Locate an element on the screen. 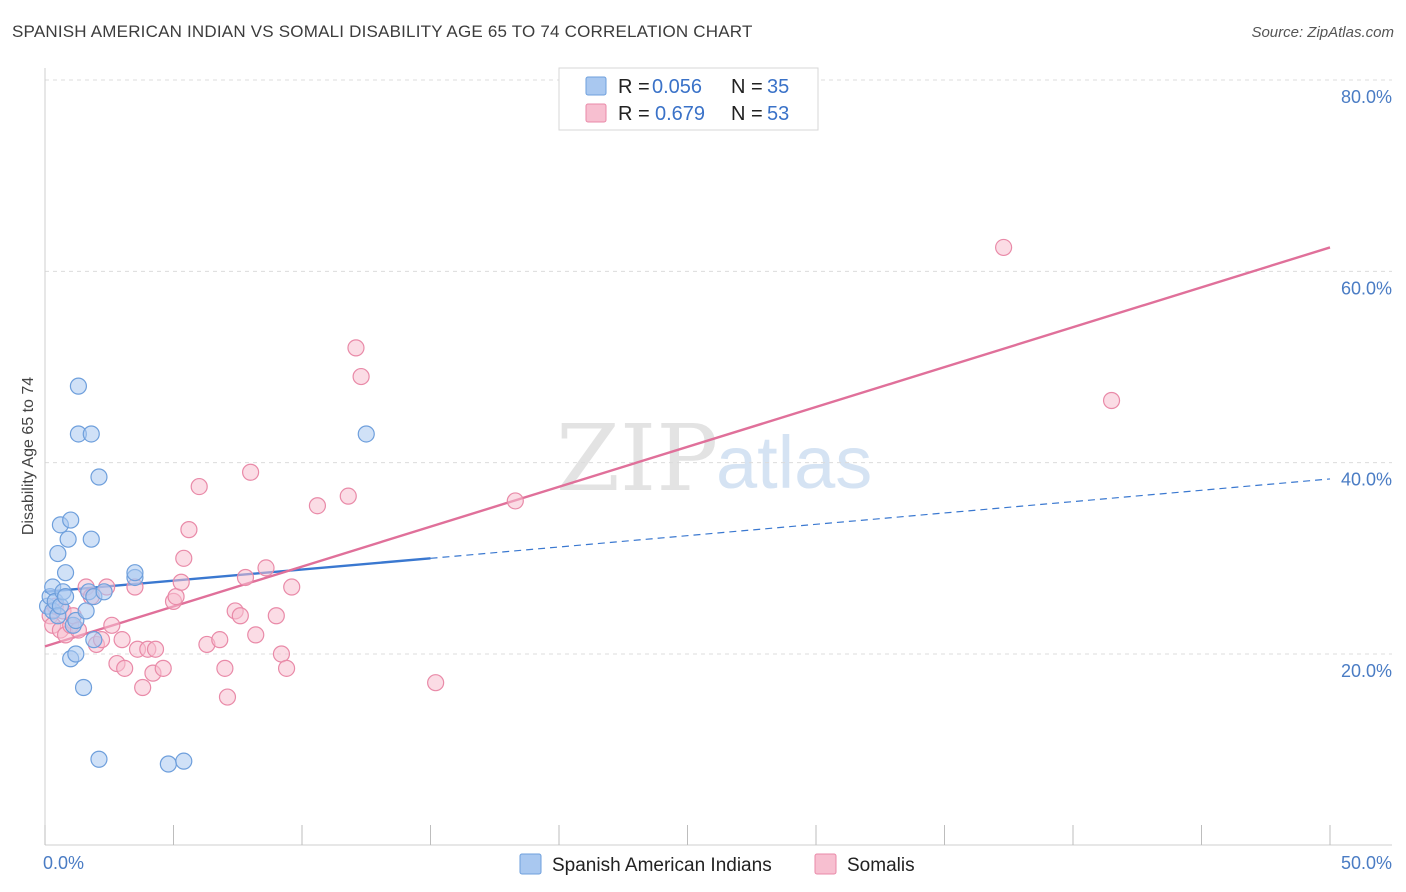  legend-r-value-2: 0.679 is located at coordinates (680, 114).